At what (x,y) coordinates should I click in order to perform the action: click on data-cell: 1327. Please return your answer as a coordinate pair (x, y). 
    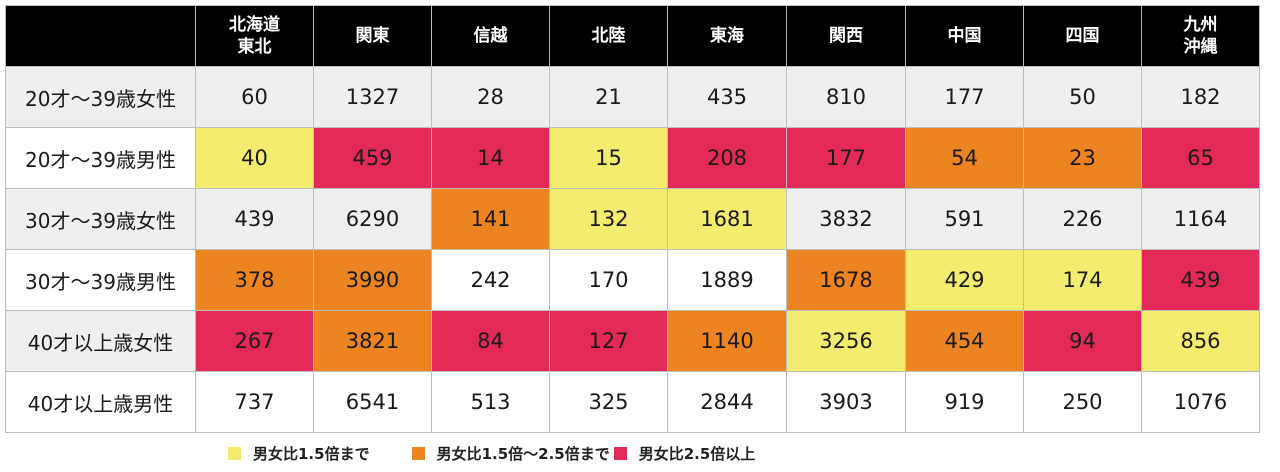
    Looking at the image, I should click on (372, 97).